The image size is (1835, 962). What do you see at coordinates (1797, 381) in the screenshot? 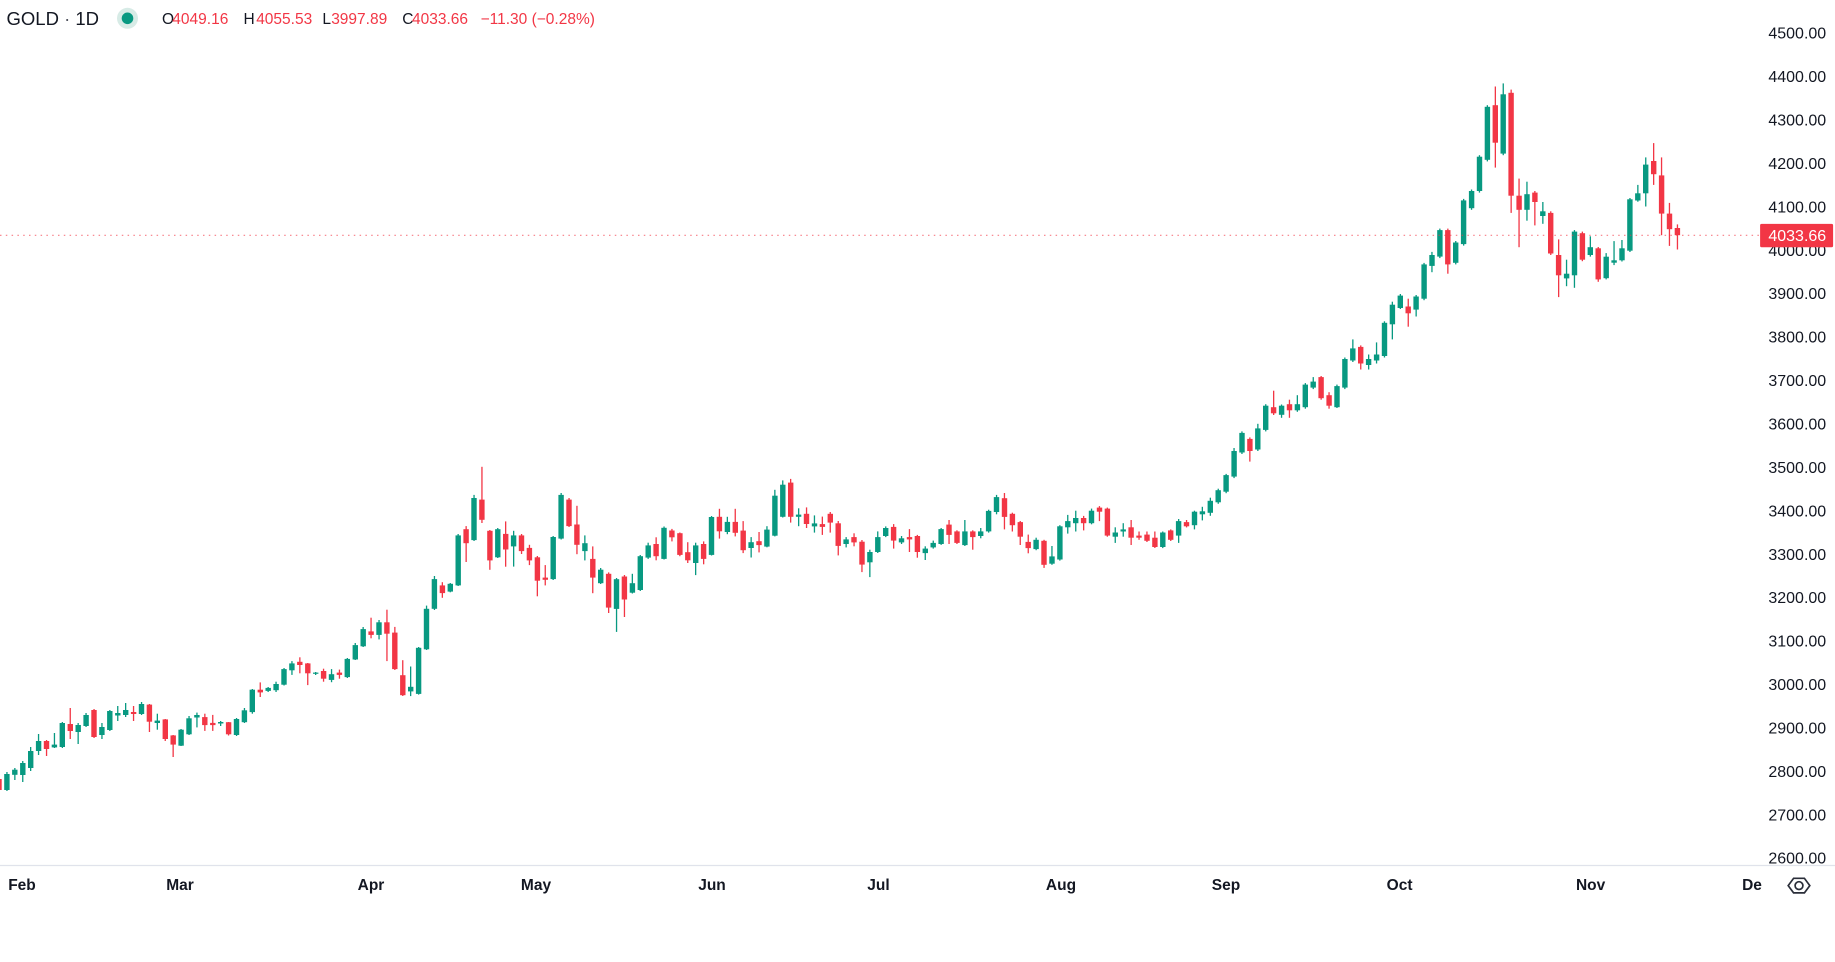
I see `svg-text: 3700.00` at bounding box center [1797, 381].